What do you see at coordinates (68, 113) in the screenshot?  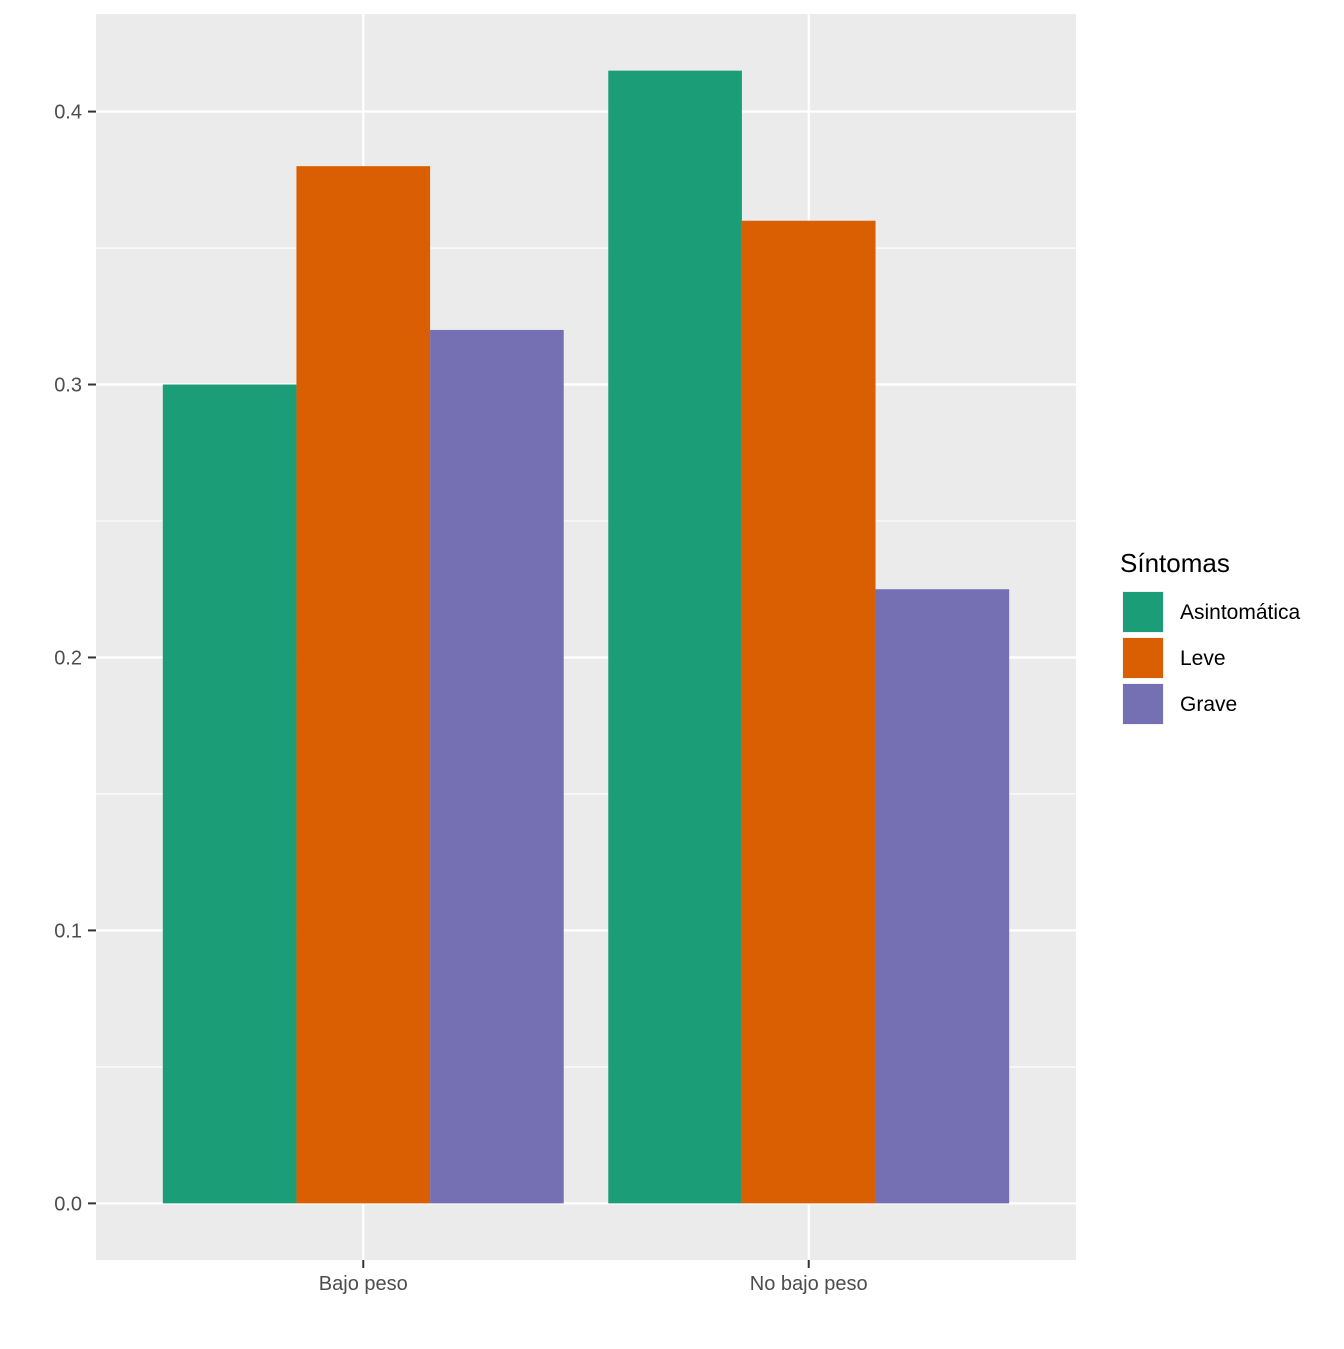 I see `y-tick-label: 0.4` at bounding box center [68, 113].